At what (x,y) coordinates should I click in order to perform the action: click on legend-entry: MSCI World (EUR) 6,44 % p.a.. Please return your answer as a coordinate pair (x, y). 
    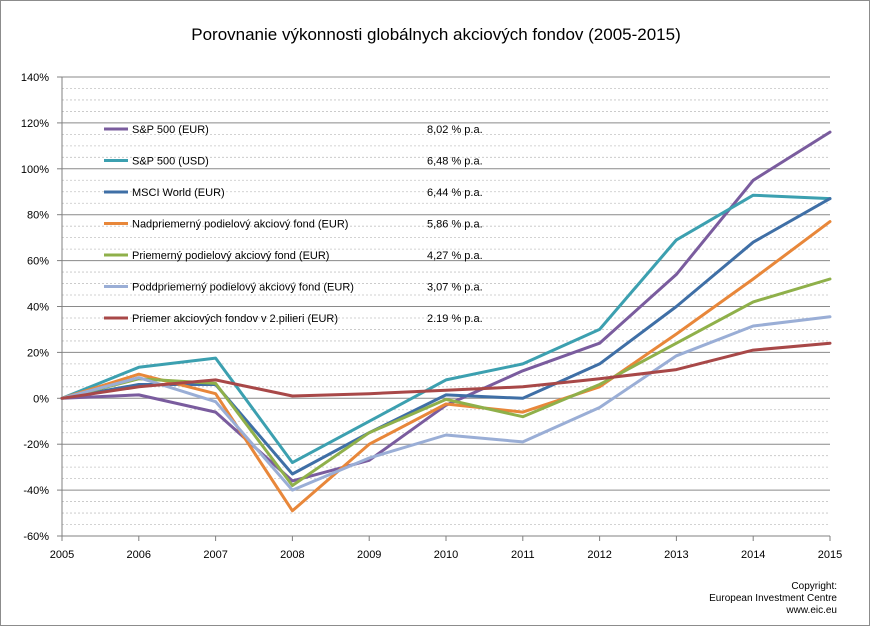
    Looking at the image, I should click on (293, 193).